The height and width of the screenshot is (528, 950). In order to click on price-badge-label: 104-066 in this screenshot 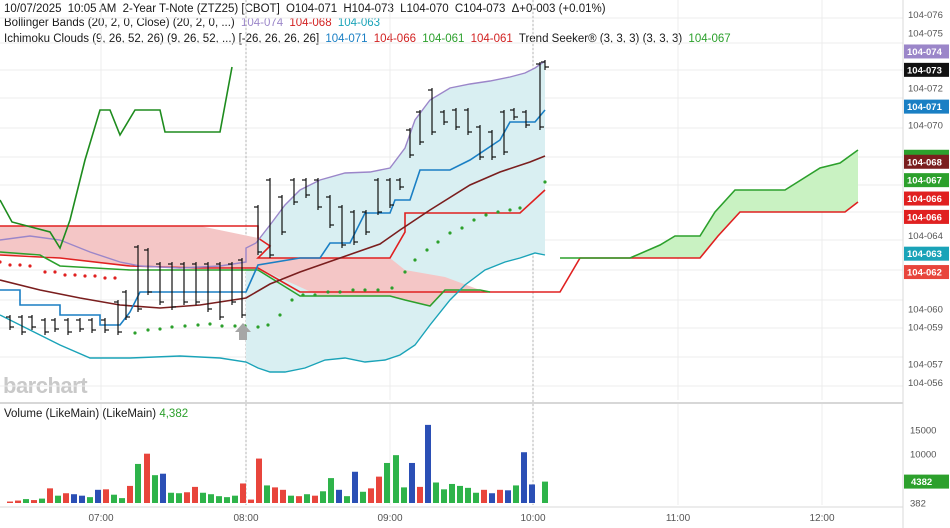, I will do `click(924, 217)`.